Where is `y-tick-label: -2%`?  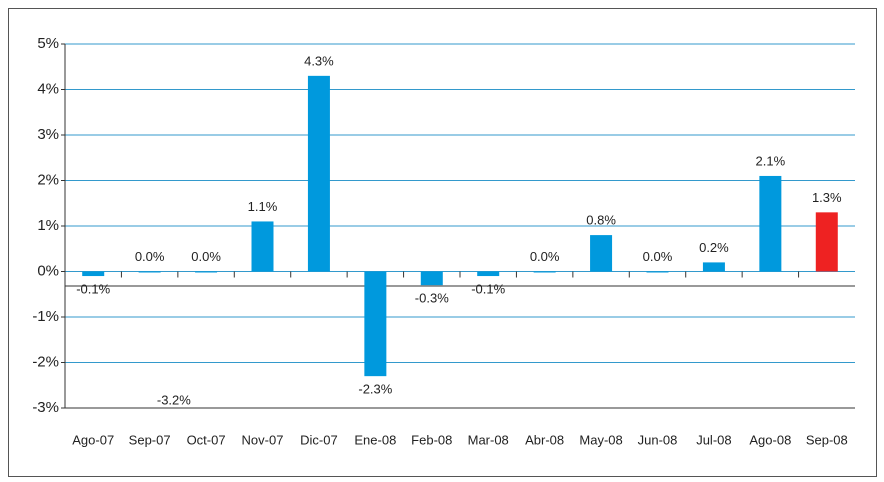 y-tick-label: -2% is located at coordinates (45, 361).